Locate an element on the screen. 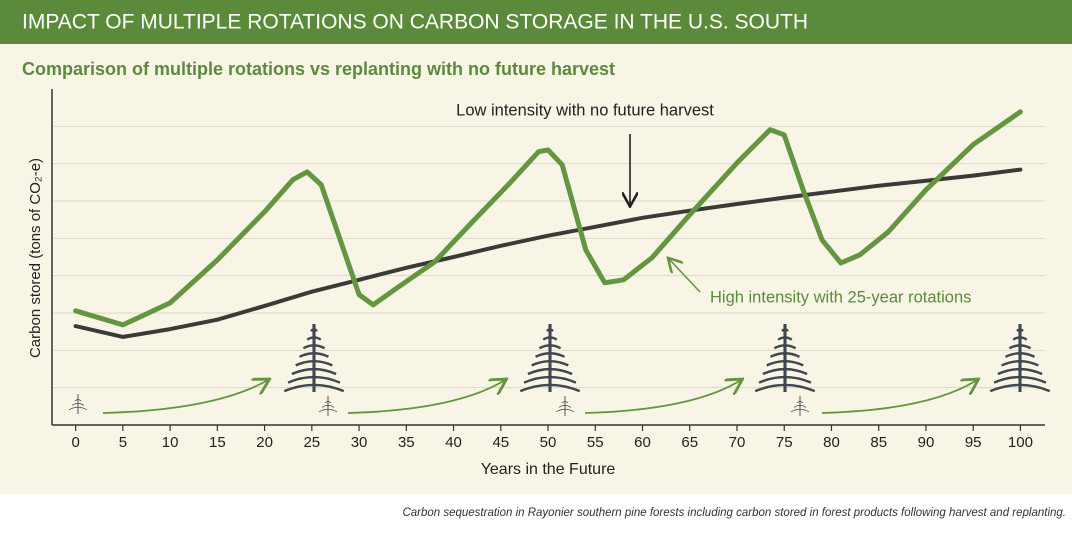  annotation-arrow is located at coordinates (685, 276).